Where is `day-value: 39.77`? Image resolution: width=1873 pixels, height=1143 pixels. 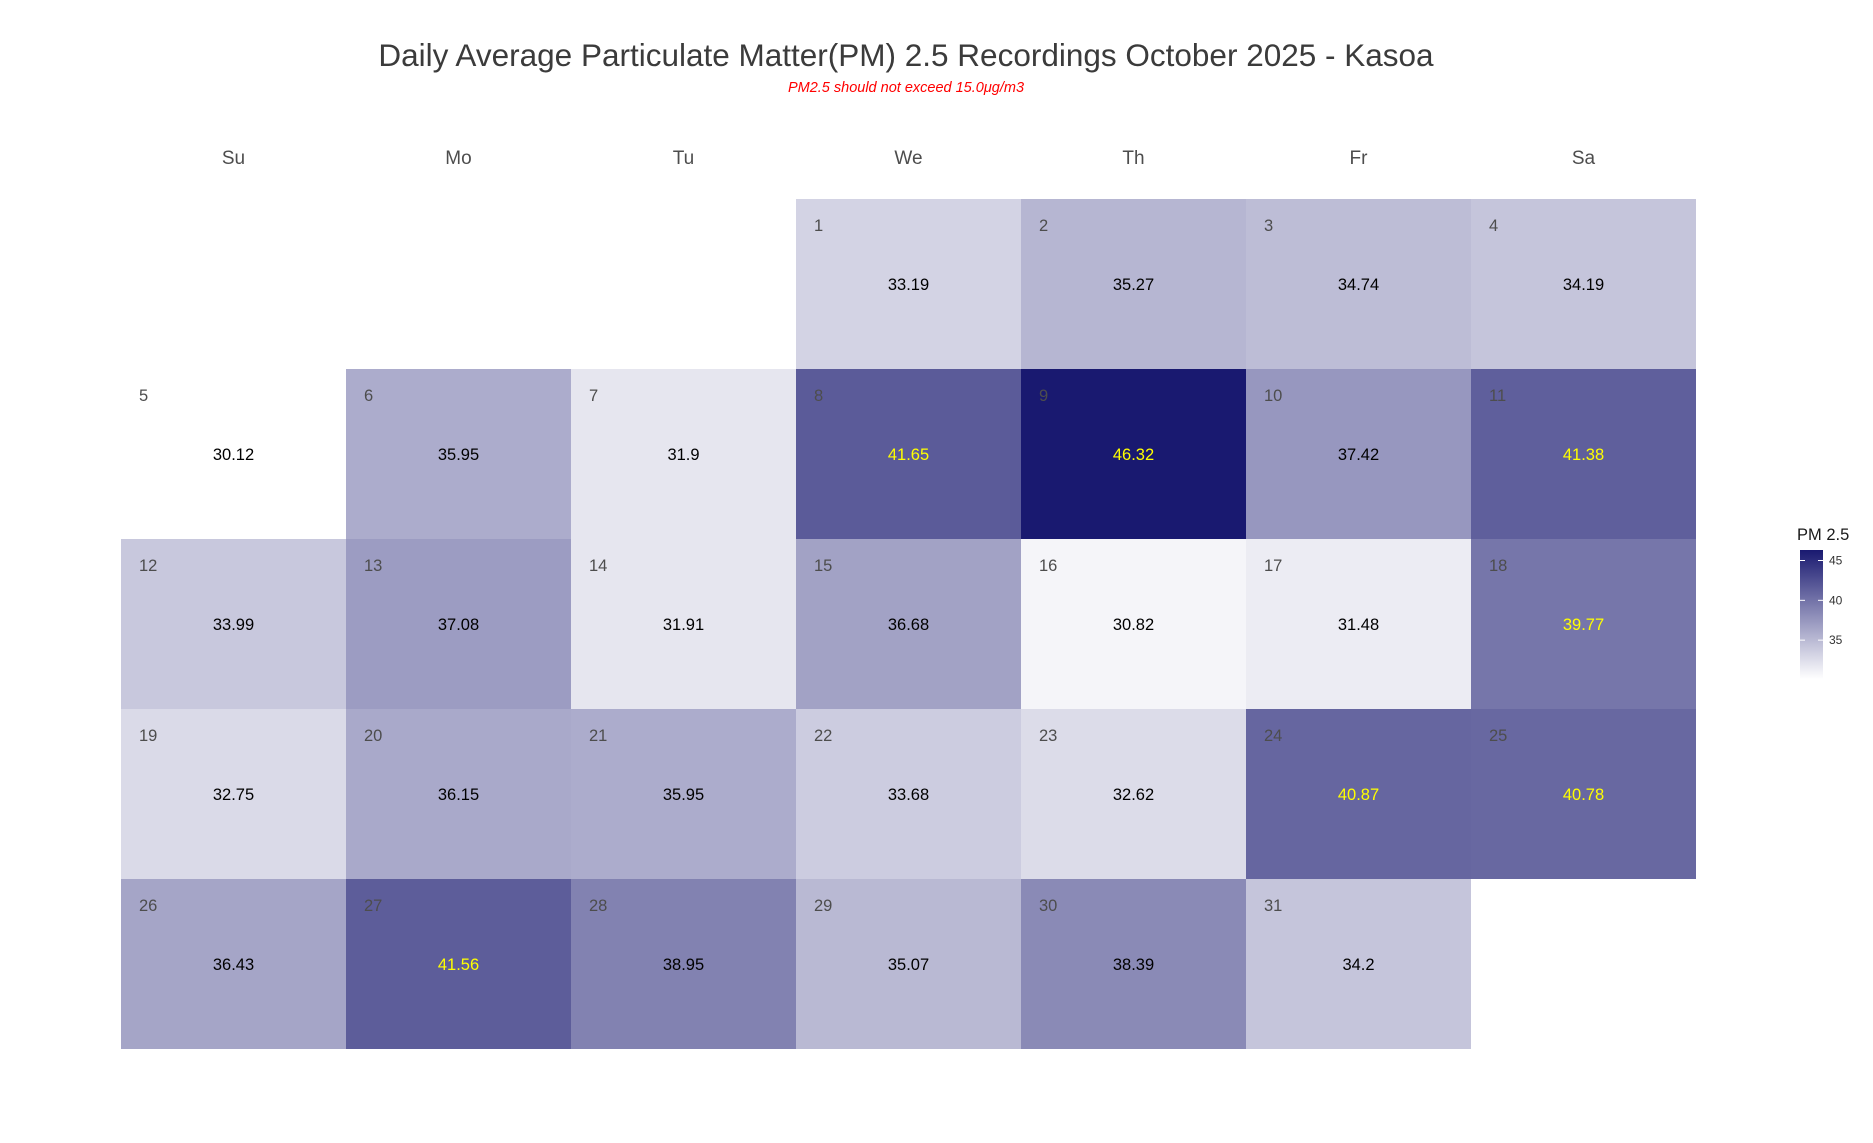 day-value: 39.77 is located at coordinates (1583, 625).